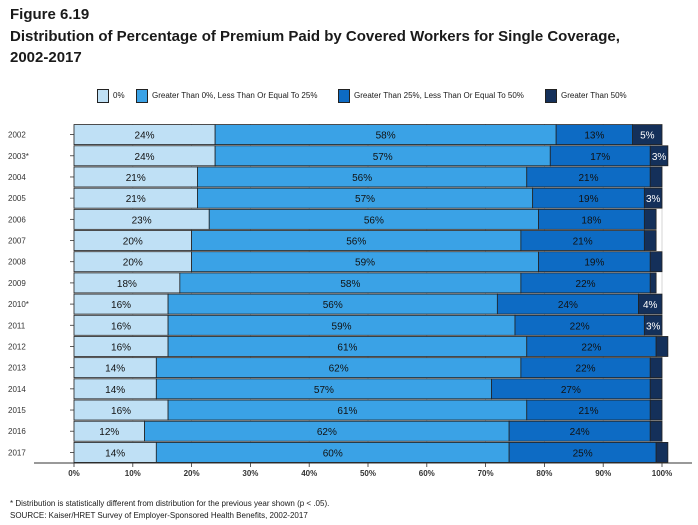 The height and width of the screenshot is (525, 698). What do you see at coordinates (133, 473) in the screenshot?
I see `x-tick-label-1: 10%` at bounding box center [133, 473].